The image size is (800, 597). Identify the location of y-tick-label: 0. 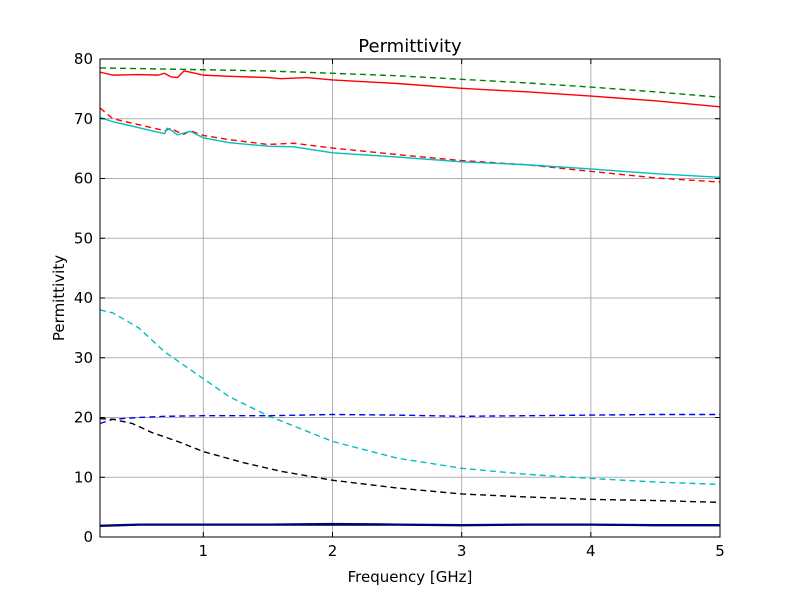
(88, 537).